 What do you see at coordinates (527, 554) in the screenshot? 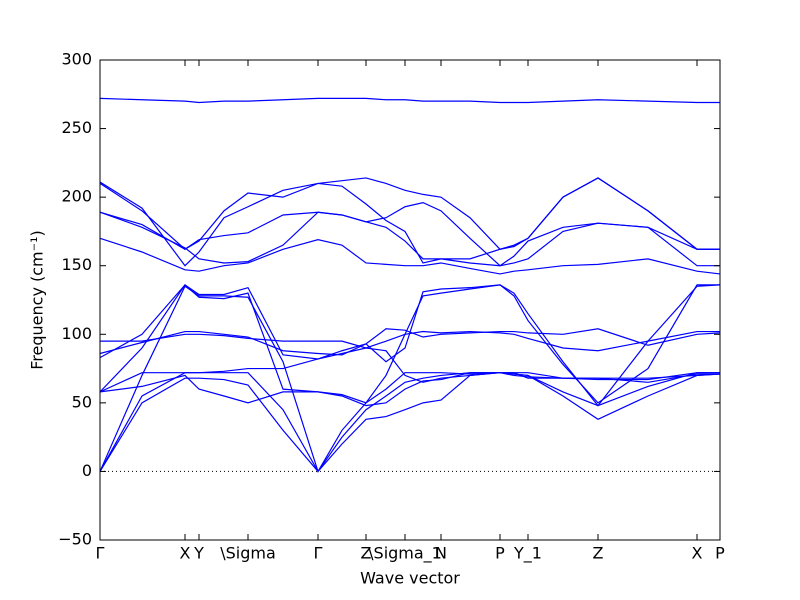
I see `x-tick-label: Y_1` at bounding box center [527, 554].